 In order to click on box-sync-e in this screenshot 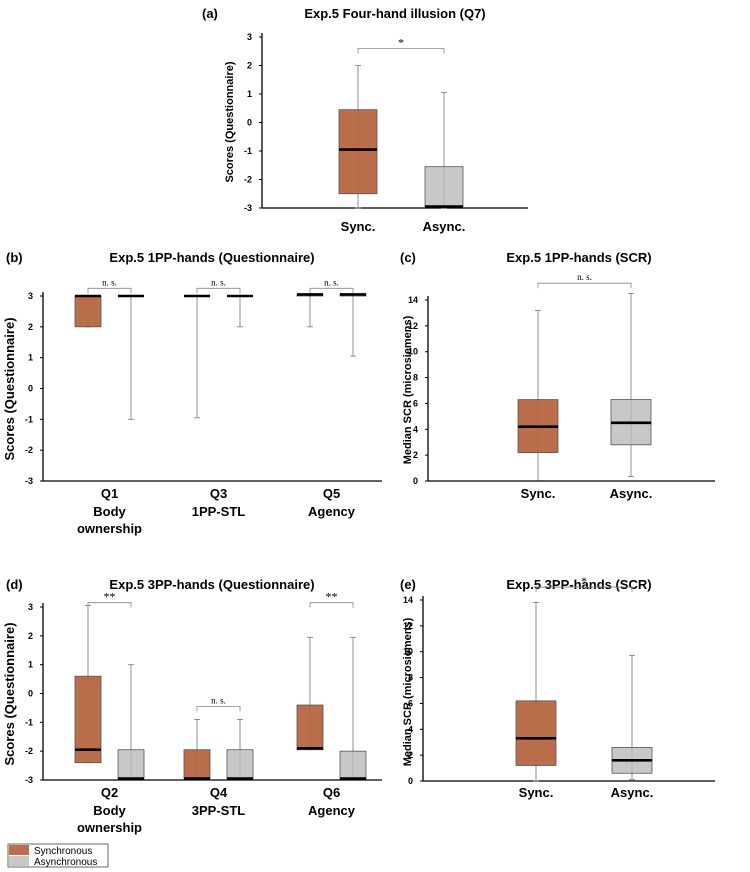, I will do `click(536, 733)`.